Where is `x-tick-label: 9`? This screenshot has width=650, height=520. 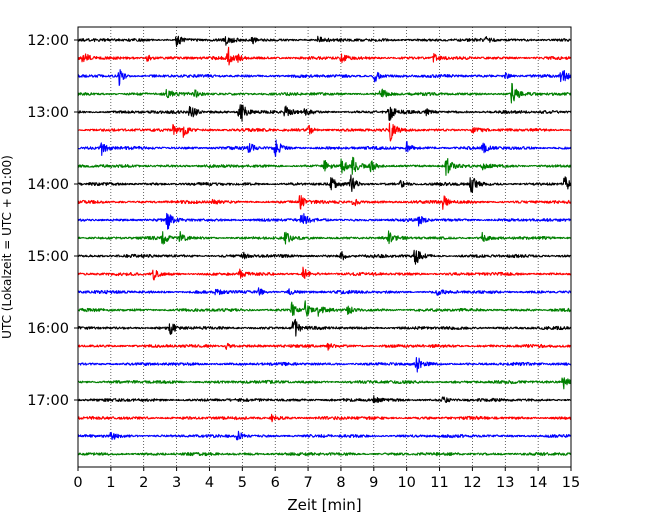
x-tick-label: 9 is located at coordinates (373, 483).